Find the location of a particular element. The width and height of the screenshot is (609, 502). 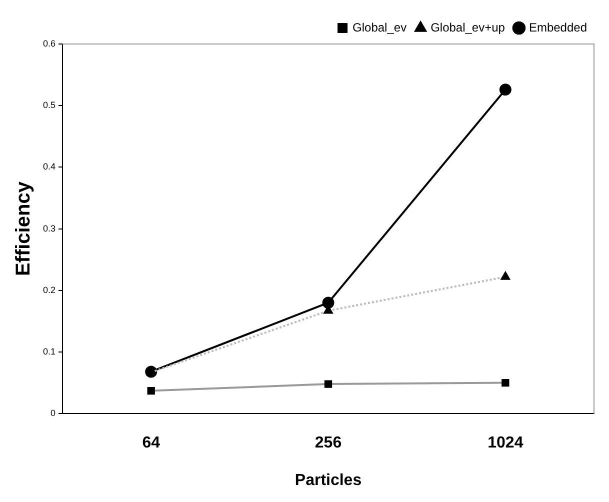

y-tick-label: 0.3 is located at coordinates (49, 228).